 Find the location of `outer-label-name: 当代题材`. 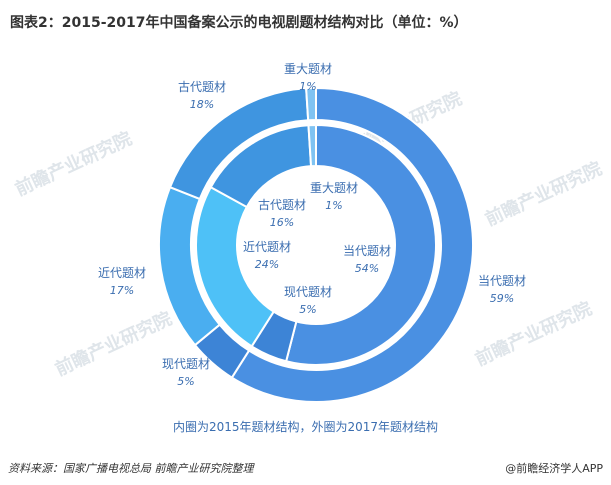

outer-label-name: 当代题材 is located at coordinates (502, 281).